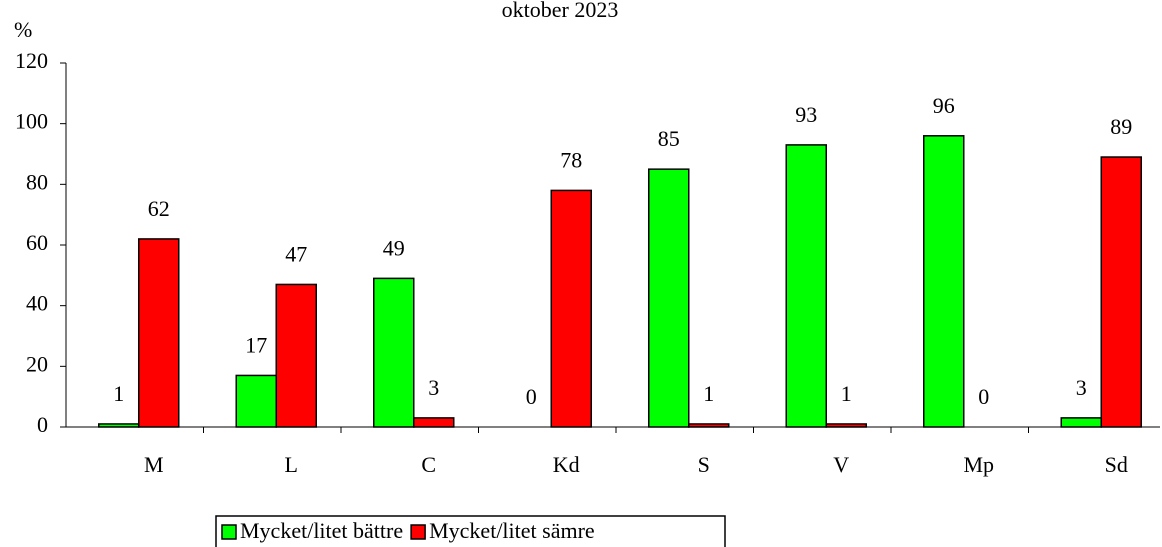  What do you see at coordinates (669, 138) in the screenshot?
I see `value-label: 85` at bounding box center [669, 138].